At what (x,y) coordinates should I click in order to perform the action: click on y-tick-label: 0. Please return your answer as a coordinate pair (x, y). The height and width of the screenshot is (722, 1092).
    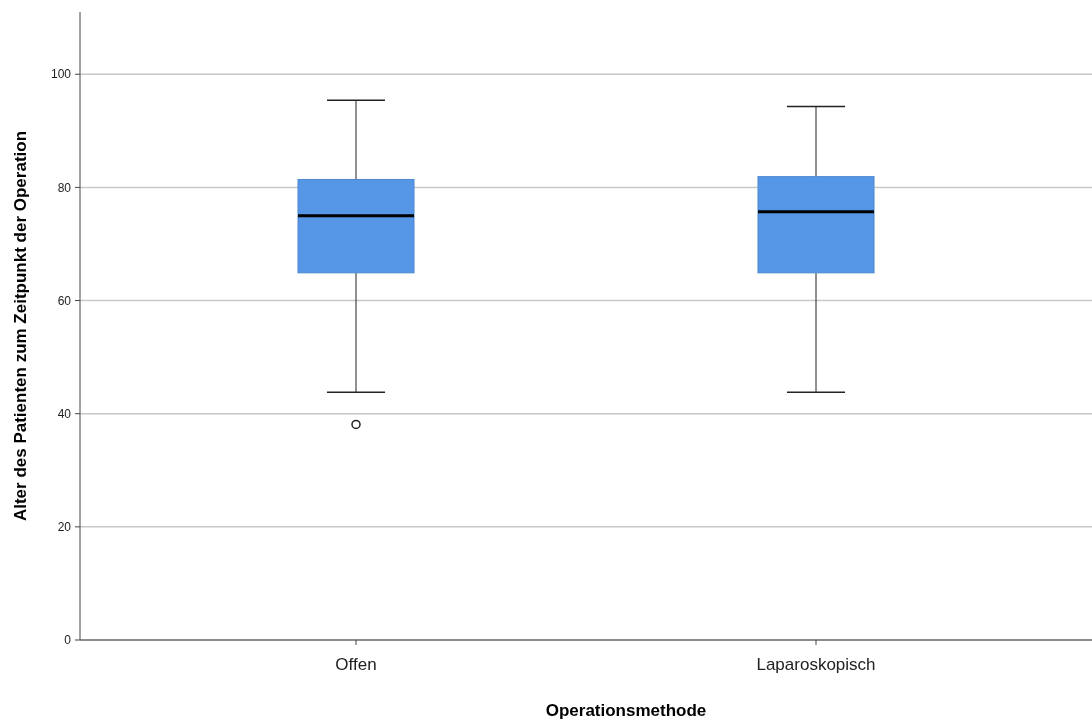
    Looking at the image, I should click on (68, 640).